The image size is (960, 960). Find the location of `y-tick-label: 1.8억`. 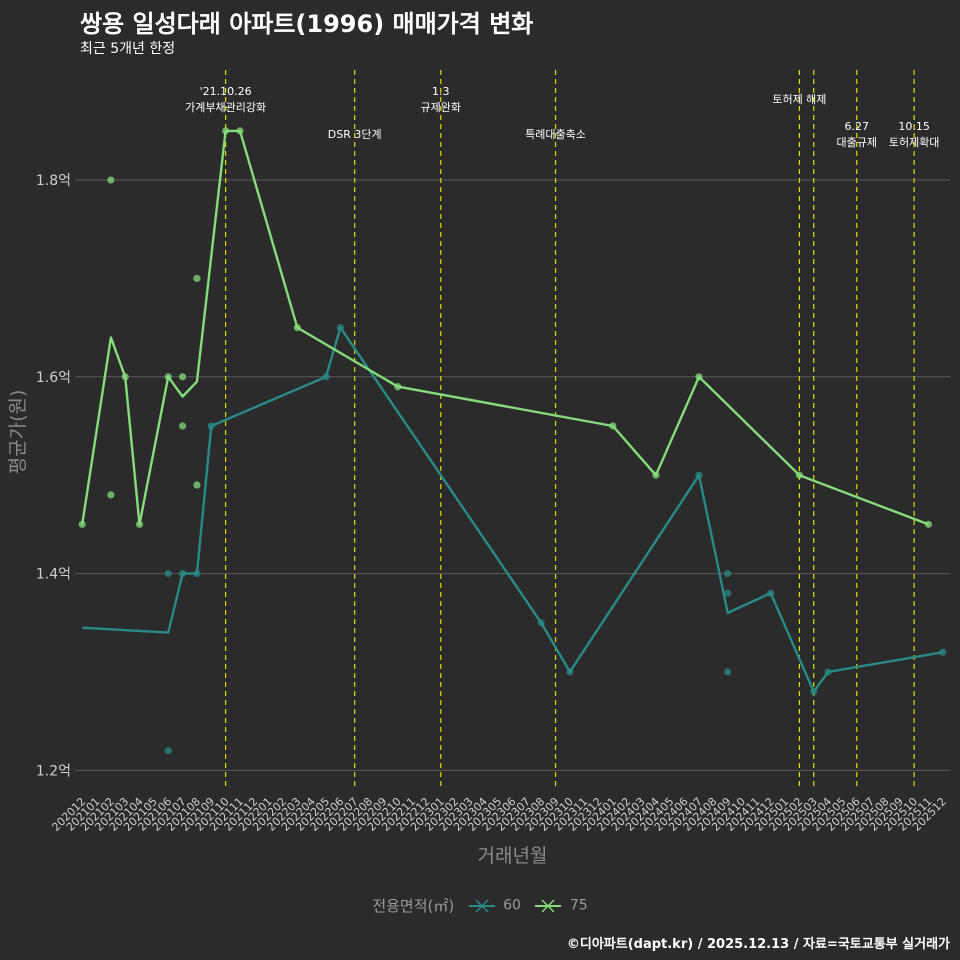

y-tick-label: 1.8억 is located at coordinates (53, 181).